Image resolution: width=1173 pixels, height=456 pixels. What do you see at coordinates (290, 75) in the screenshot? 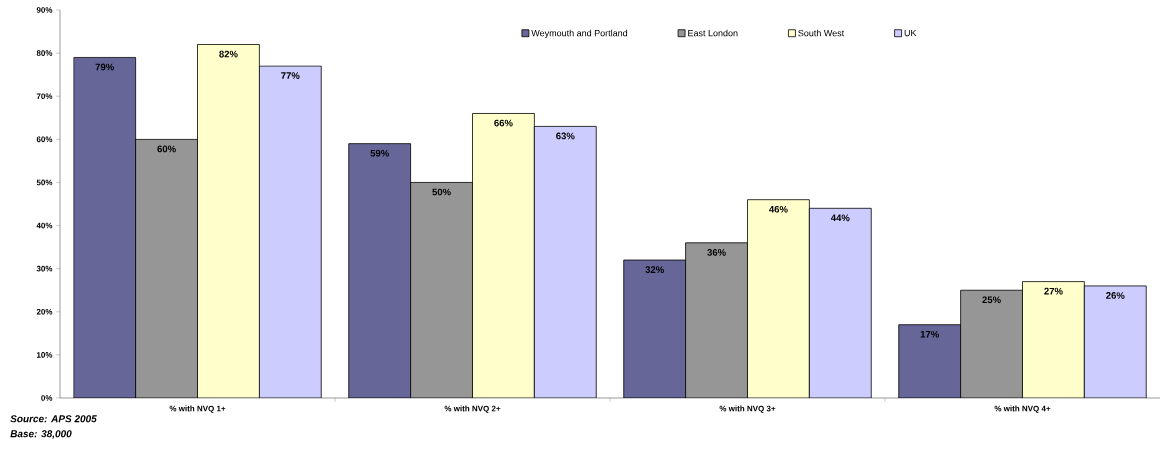
I see `data-label: 77%` at bounding box center [290, 75].